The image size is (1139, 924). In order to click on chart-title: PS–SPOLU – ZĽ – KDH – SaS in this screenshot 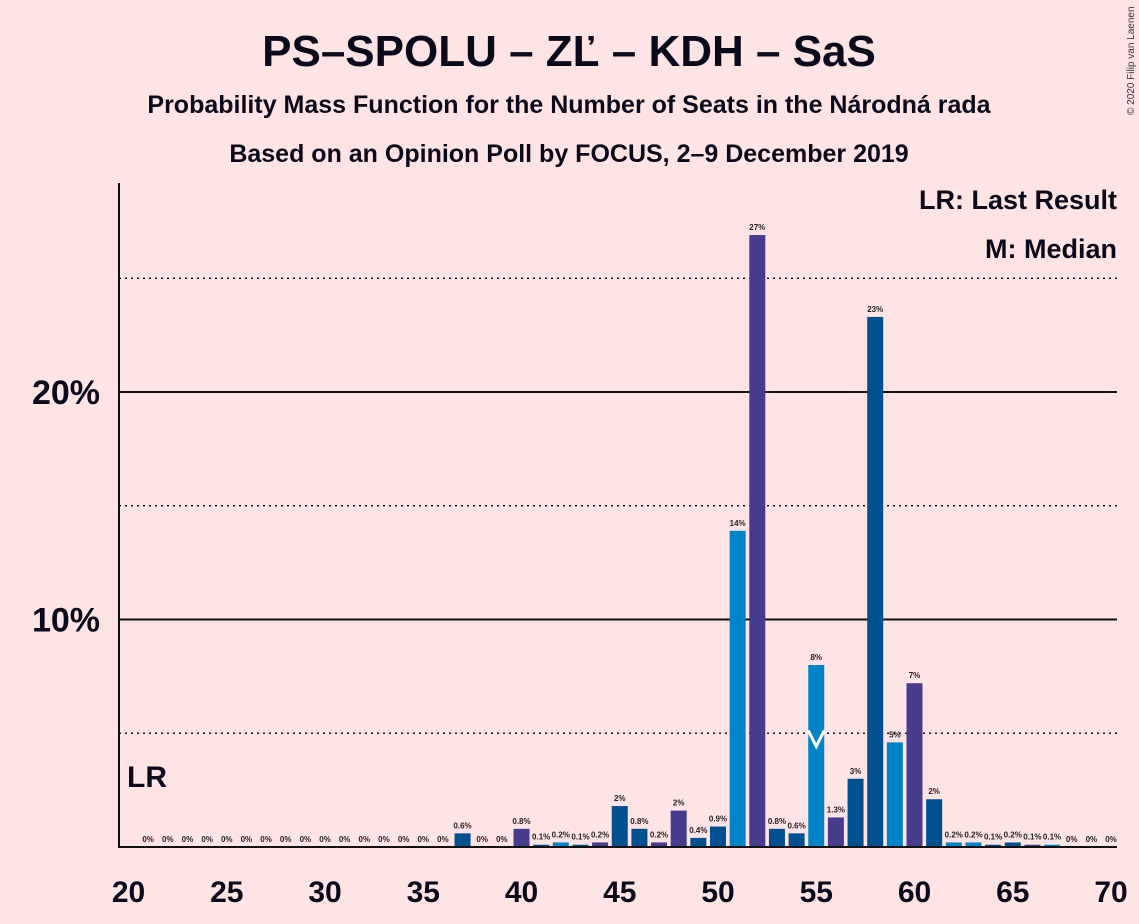, I will do `click(569, 51)`.